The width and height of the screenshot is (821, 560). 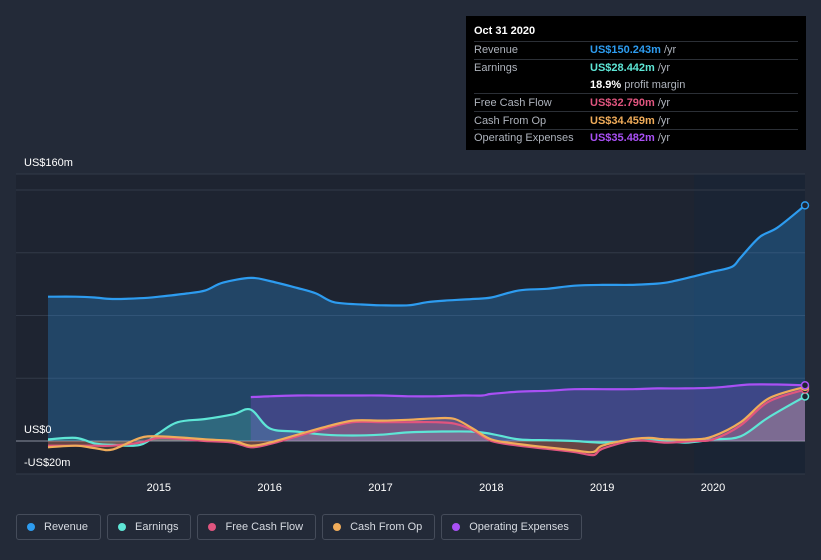 I want to click on legend-item-operating-expenses: Operating Expenses, so click(x=511, y=527).